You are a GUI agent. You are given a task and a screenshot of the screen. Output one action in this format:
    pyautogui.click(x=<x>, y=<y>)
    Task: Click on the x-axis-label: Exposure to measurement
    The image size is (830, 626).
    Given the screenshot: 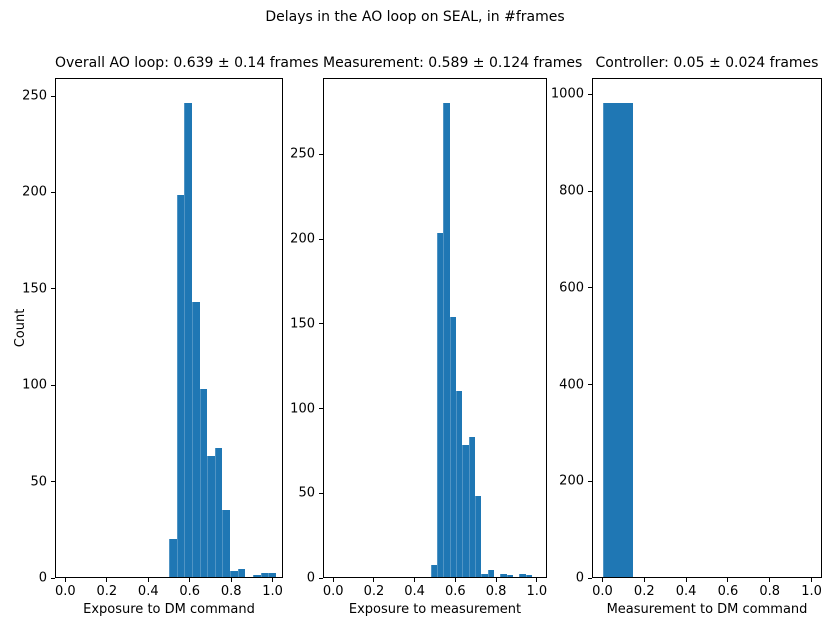 What is the action you would take?
    pyautogui.click(x=435, y=609)
    